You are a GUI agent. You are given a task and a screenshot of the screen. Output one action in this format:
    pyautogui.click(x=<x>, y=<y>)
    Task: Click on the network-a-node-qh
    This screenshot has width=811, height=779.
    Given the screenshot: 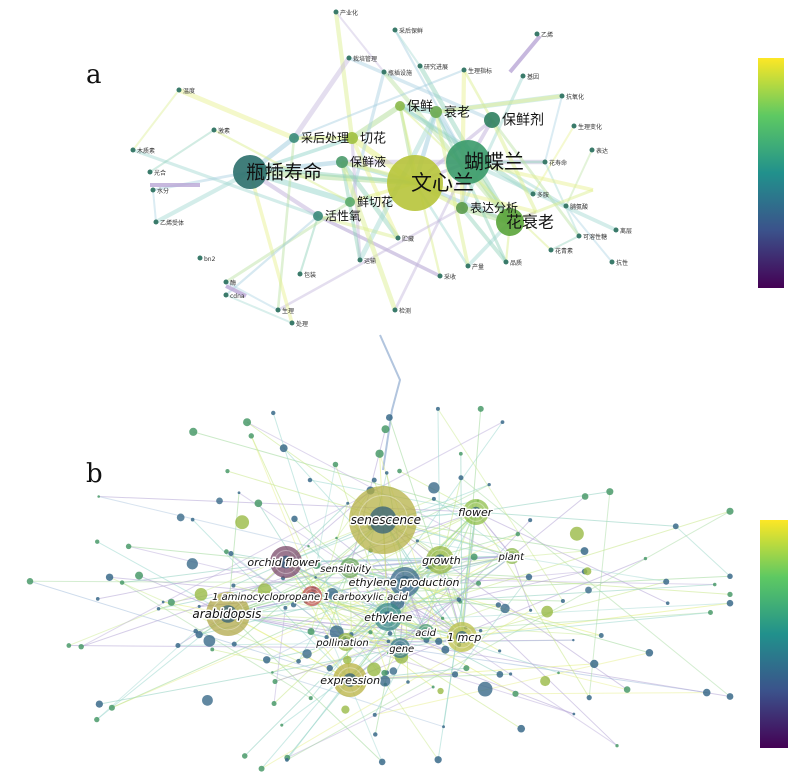 What is the action you would take?
    pyautogui.click(x=352, y=138)
    